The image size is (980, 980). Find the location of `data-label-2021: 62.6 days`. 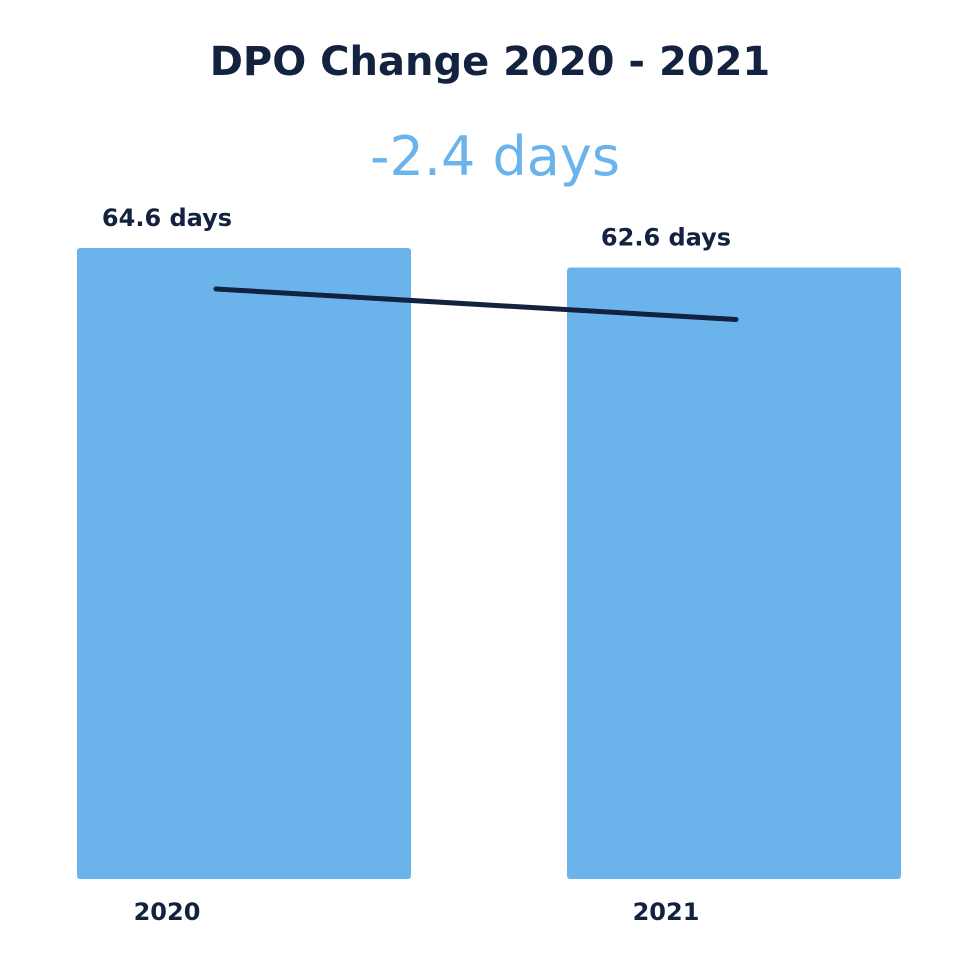

data-label-2021: 62.6 days is located at coordinates (666, 238).